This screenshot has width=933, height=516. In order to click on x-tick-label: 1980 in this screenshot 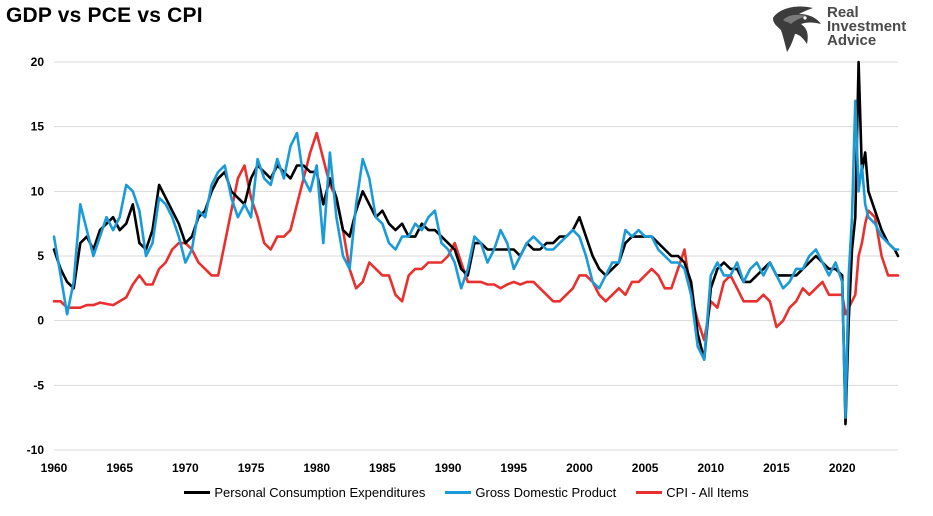, I will do `click(316, 468)`.